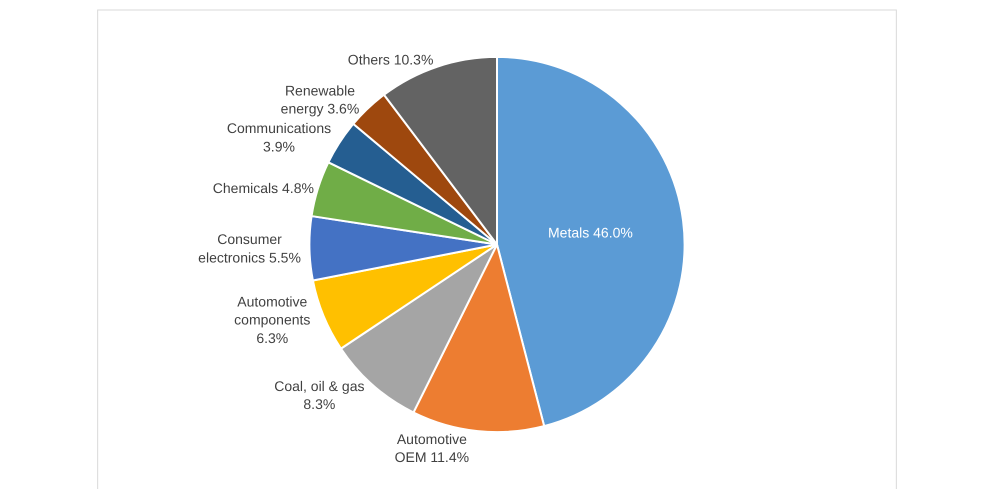 The height and width of the screenshot is (489, 994). I want to click on slice-label: Others 10.3%, so click(391, 59).